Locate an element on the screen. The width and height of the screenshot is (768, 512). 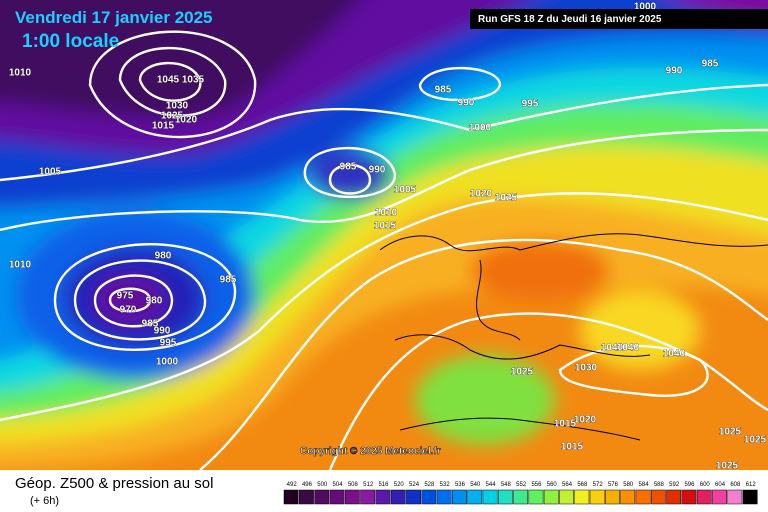
colorbar-label: 576 is located at coordinates (613, 485).